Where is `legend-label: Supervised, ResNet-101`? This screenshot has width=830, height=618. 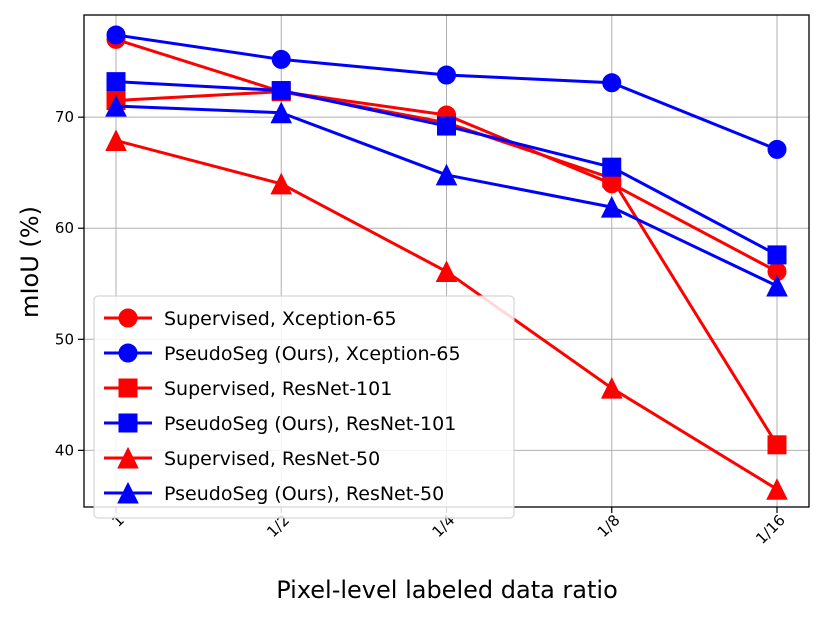 legend-label: Supervised, ResNet-101 is located at coordinates (278, 389).